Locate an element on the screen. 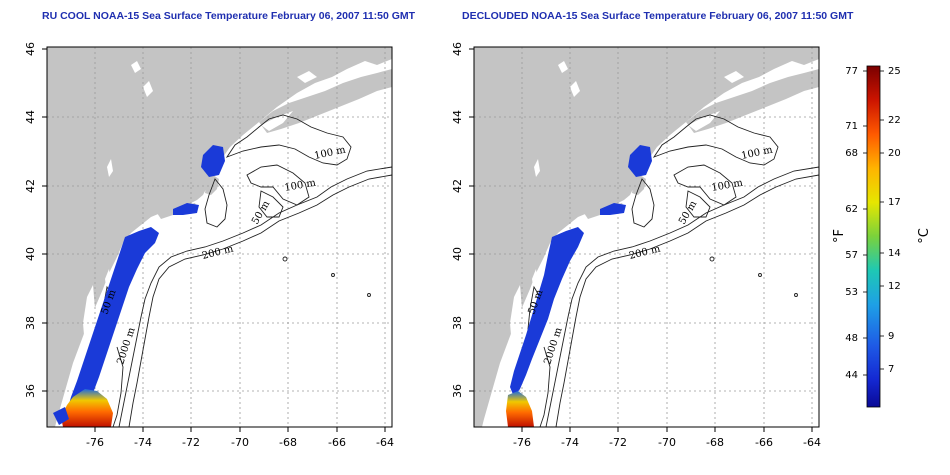 The height and width of the screenshot is (475, 950). left-lon-axis: -76 -74 -72 -70 -68 -66 -64 is located at coordinates (240, 442).